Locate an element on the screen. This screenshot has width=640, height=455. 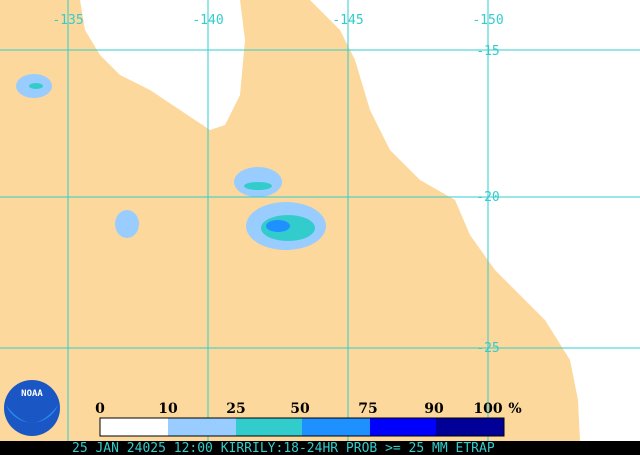
lon-label: -145 is located at coordinates (347, 20).